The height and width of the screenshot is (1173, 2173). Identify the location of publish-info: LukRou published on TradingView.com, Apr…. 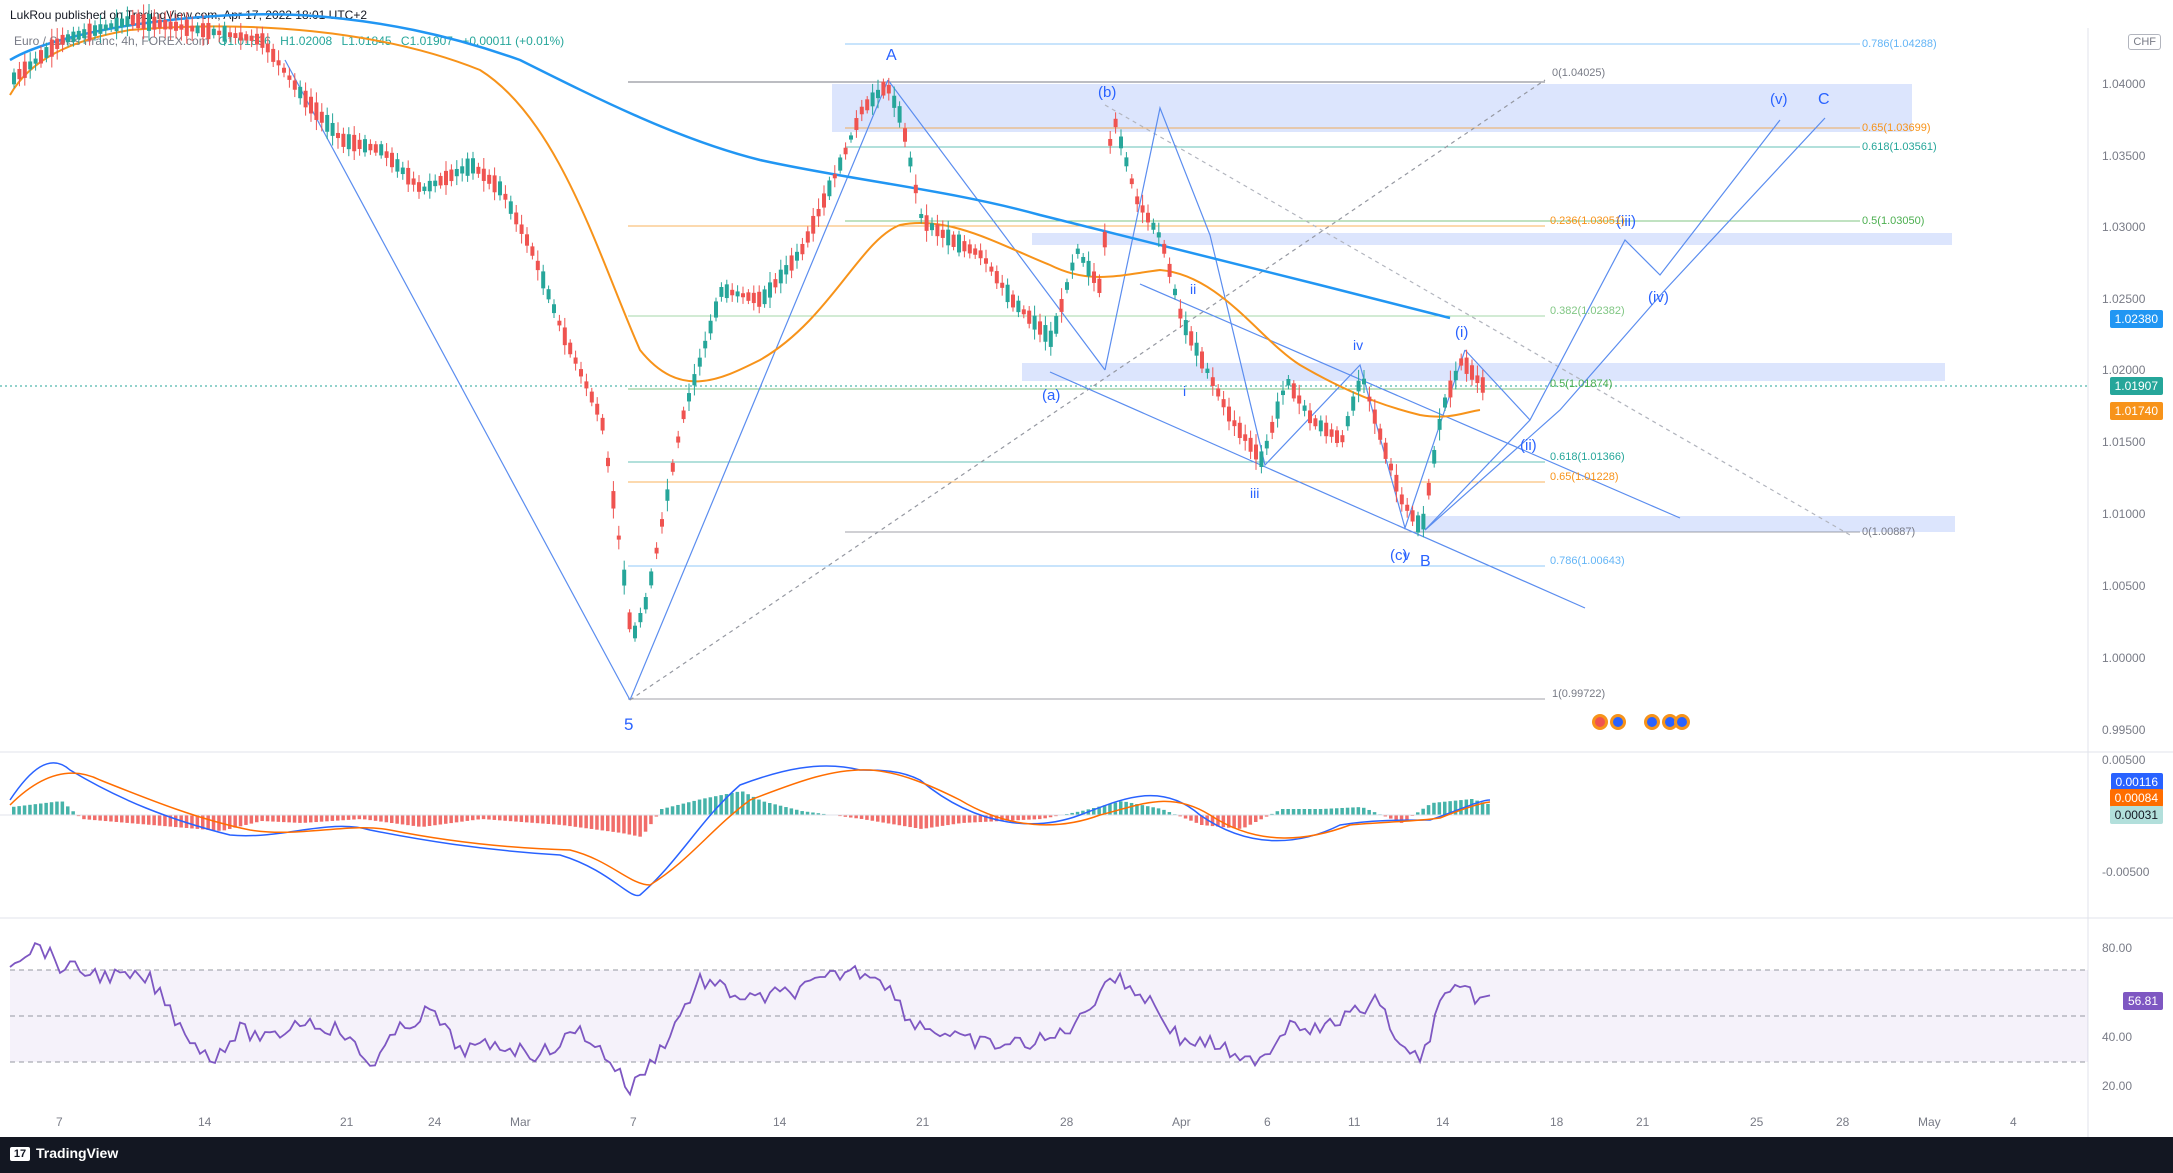
(189, 15).